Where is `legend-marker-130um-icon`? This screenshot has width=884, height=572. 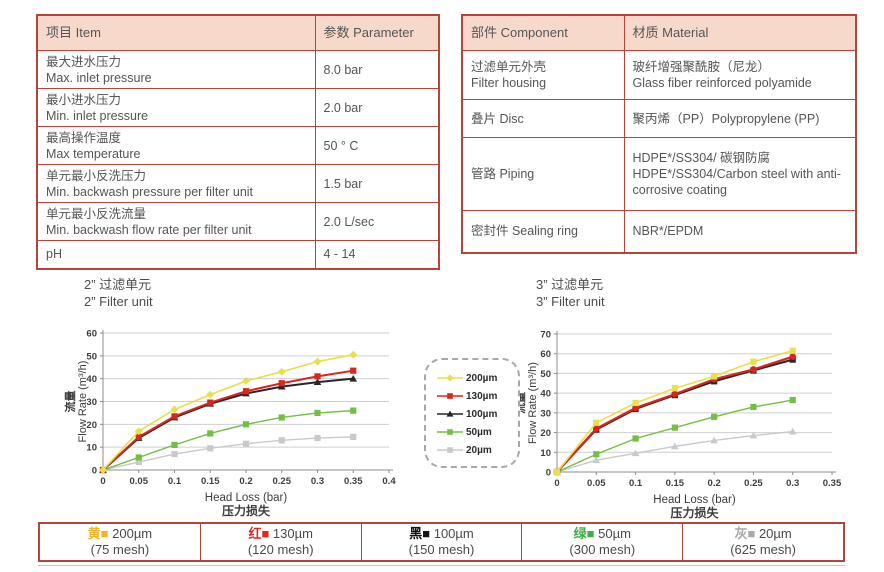
legend-marker-130um-icon is located at coordinates (450, 396).